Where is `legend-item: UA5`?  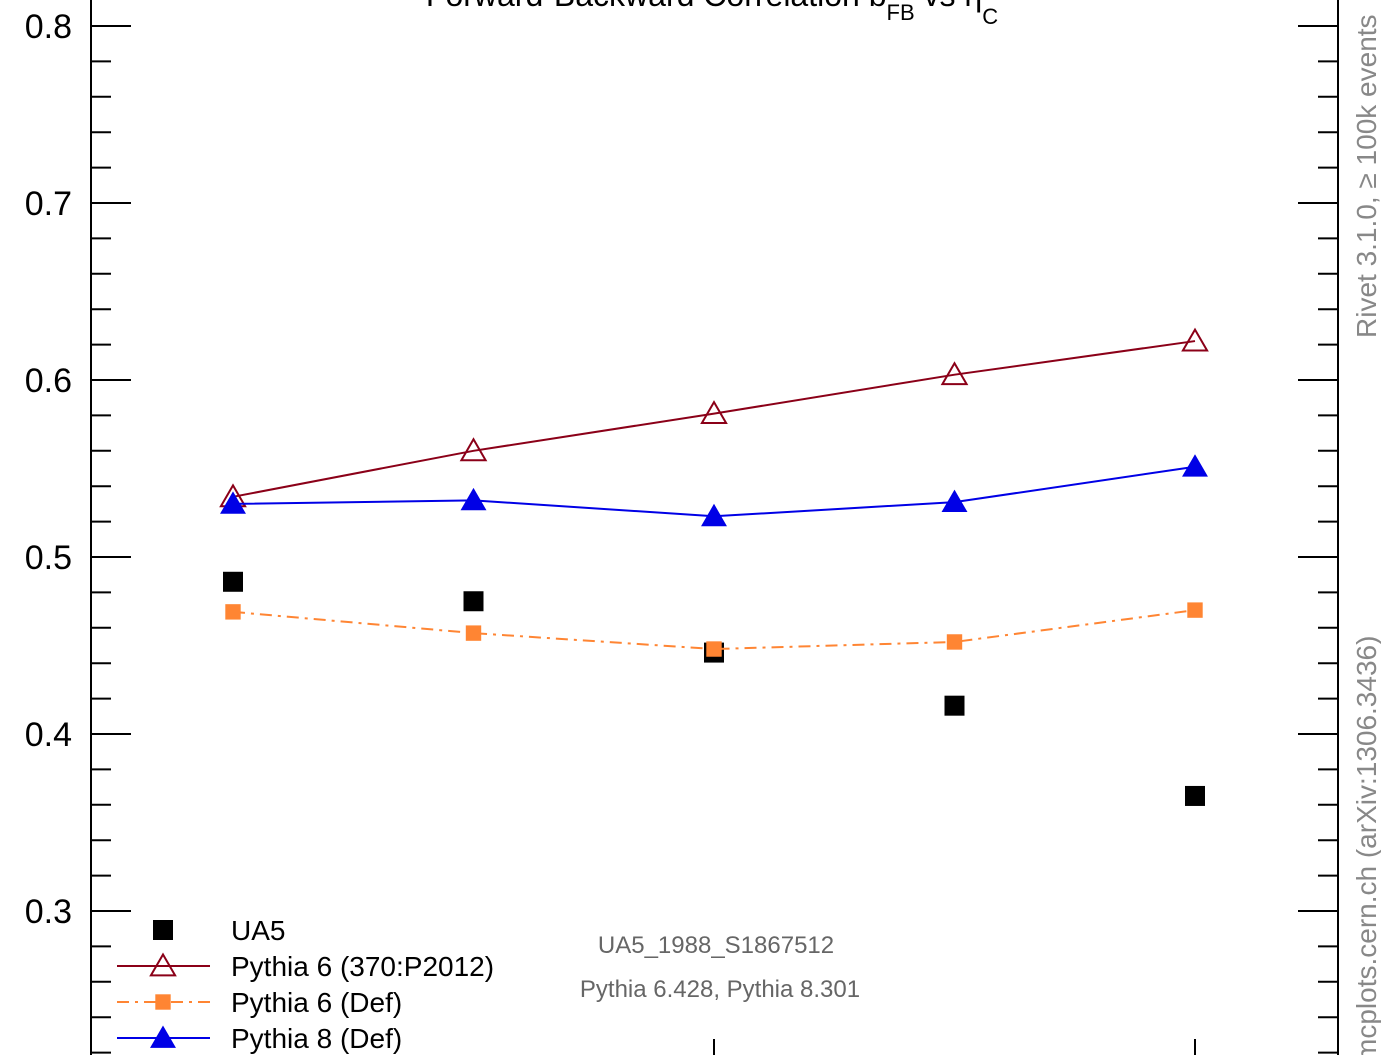
legend-item: UA5 is located at coordinates (219, 930).